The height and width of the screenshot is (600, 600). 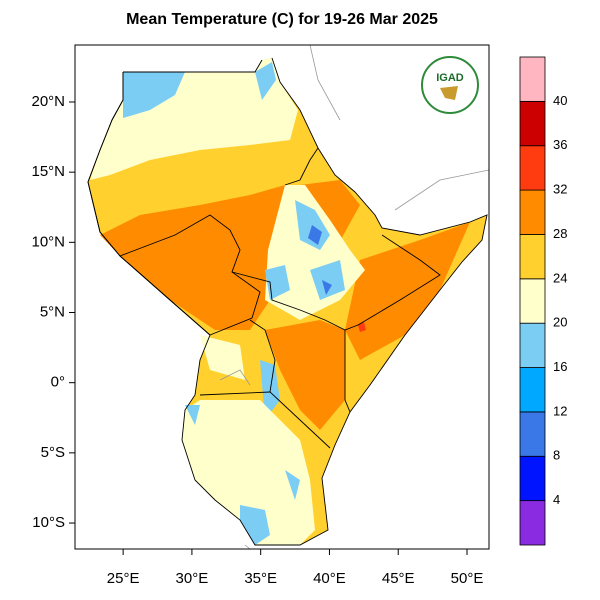 I want to click on y-tick-label: 10°N, so click(x=48, y=241).